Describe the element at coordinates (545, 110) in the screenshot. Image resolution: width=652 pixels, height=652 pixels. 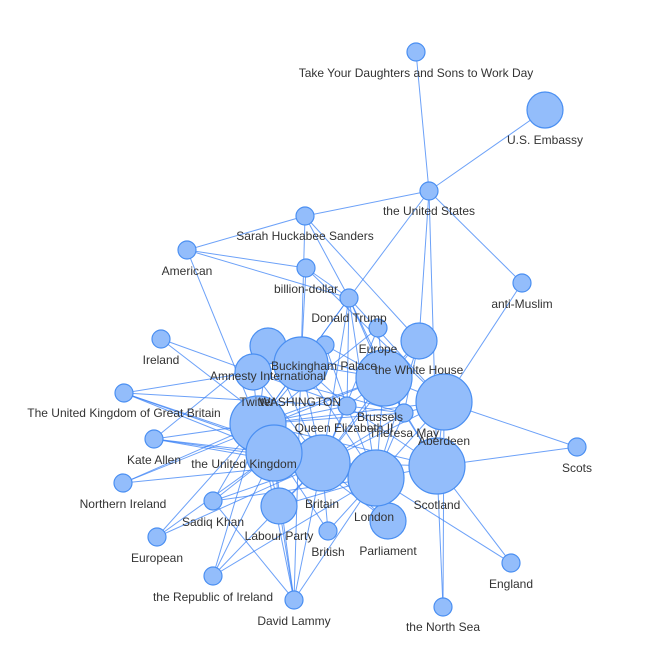
I see `node-us-embassy` at that location.